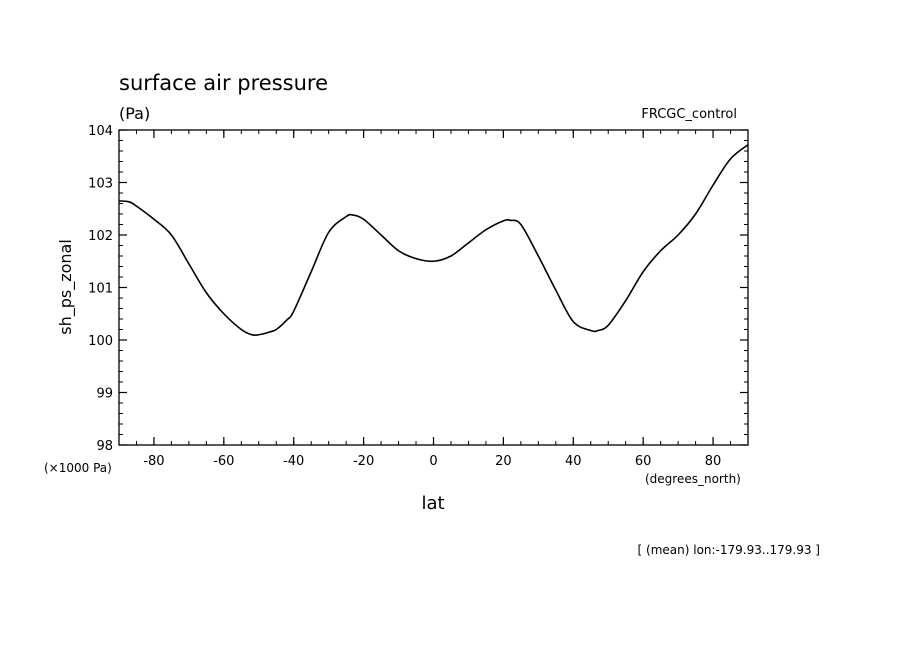 The image size is (904, 654). What do you see at coordinates (100, 184) in the screenshot?
I see `y-tick-label: 103` at bounding box center [100, 184].